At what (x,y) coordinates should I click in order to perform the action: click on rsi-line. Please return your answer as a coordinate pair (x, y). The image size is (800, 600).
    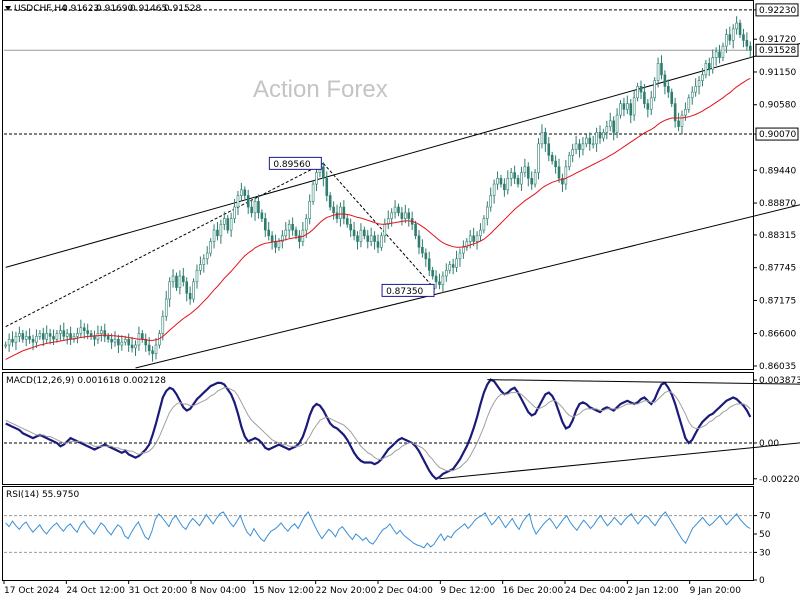
    Looking at the image, I should click on (378, 530).